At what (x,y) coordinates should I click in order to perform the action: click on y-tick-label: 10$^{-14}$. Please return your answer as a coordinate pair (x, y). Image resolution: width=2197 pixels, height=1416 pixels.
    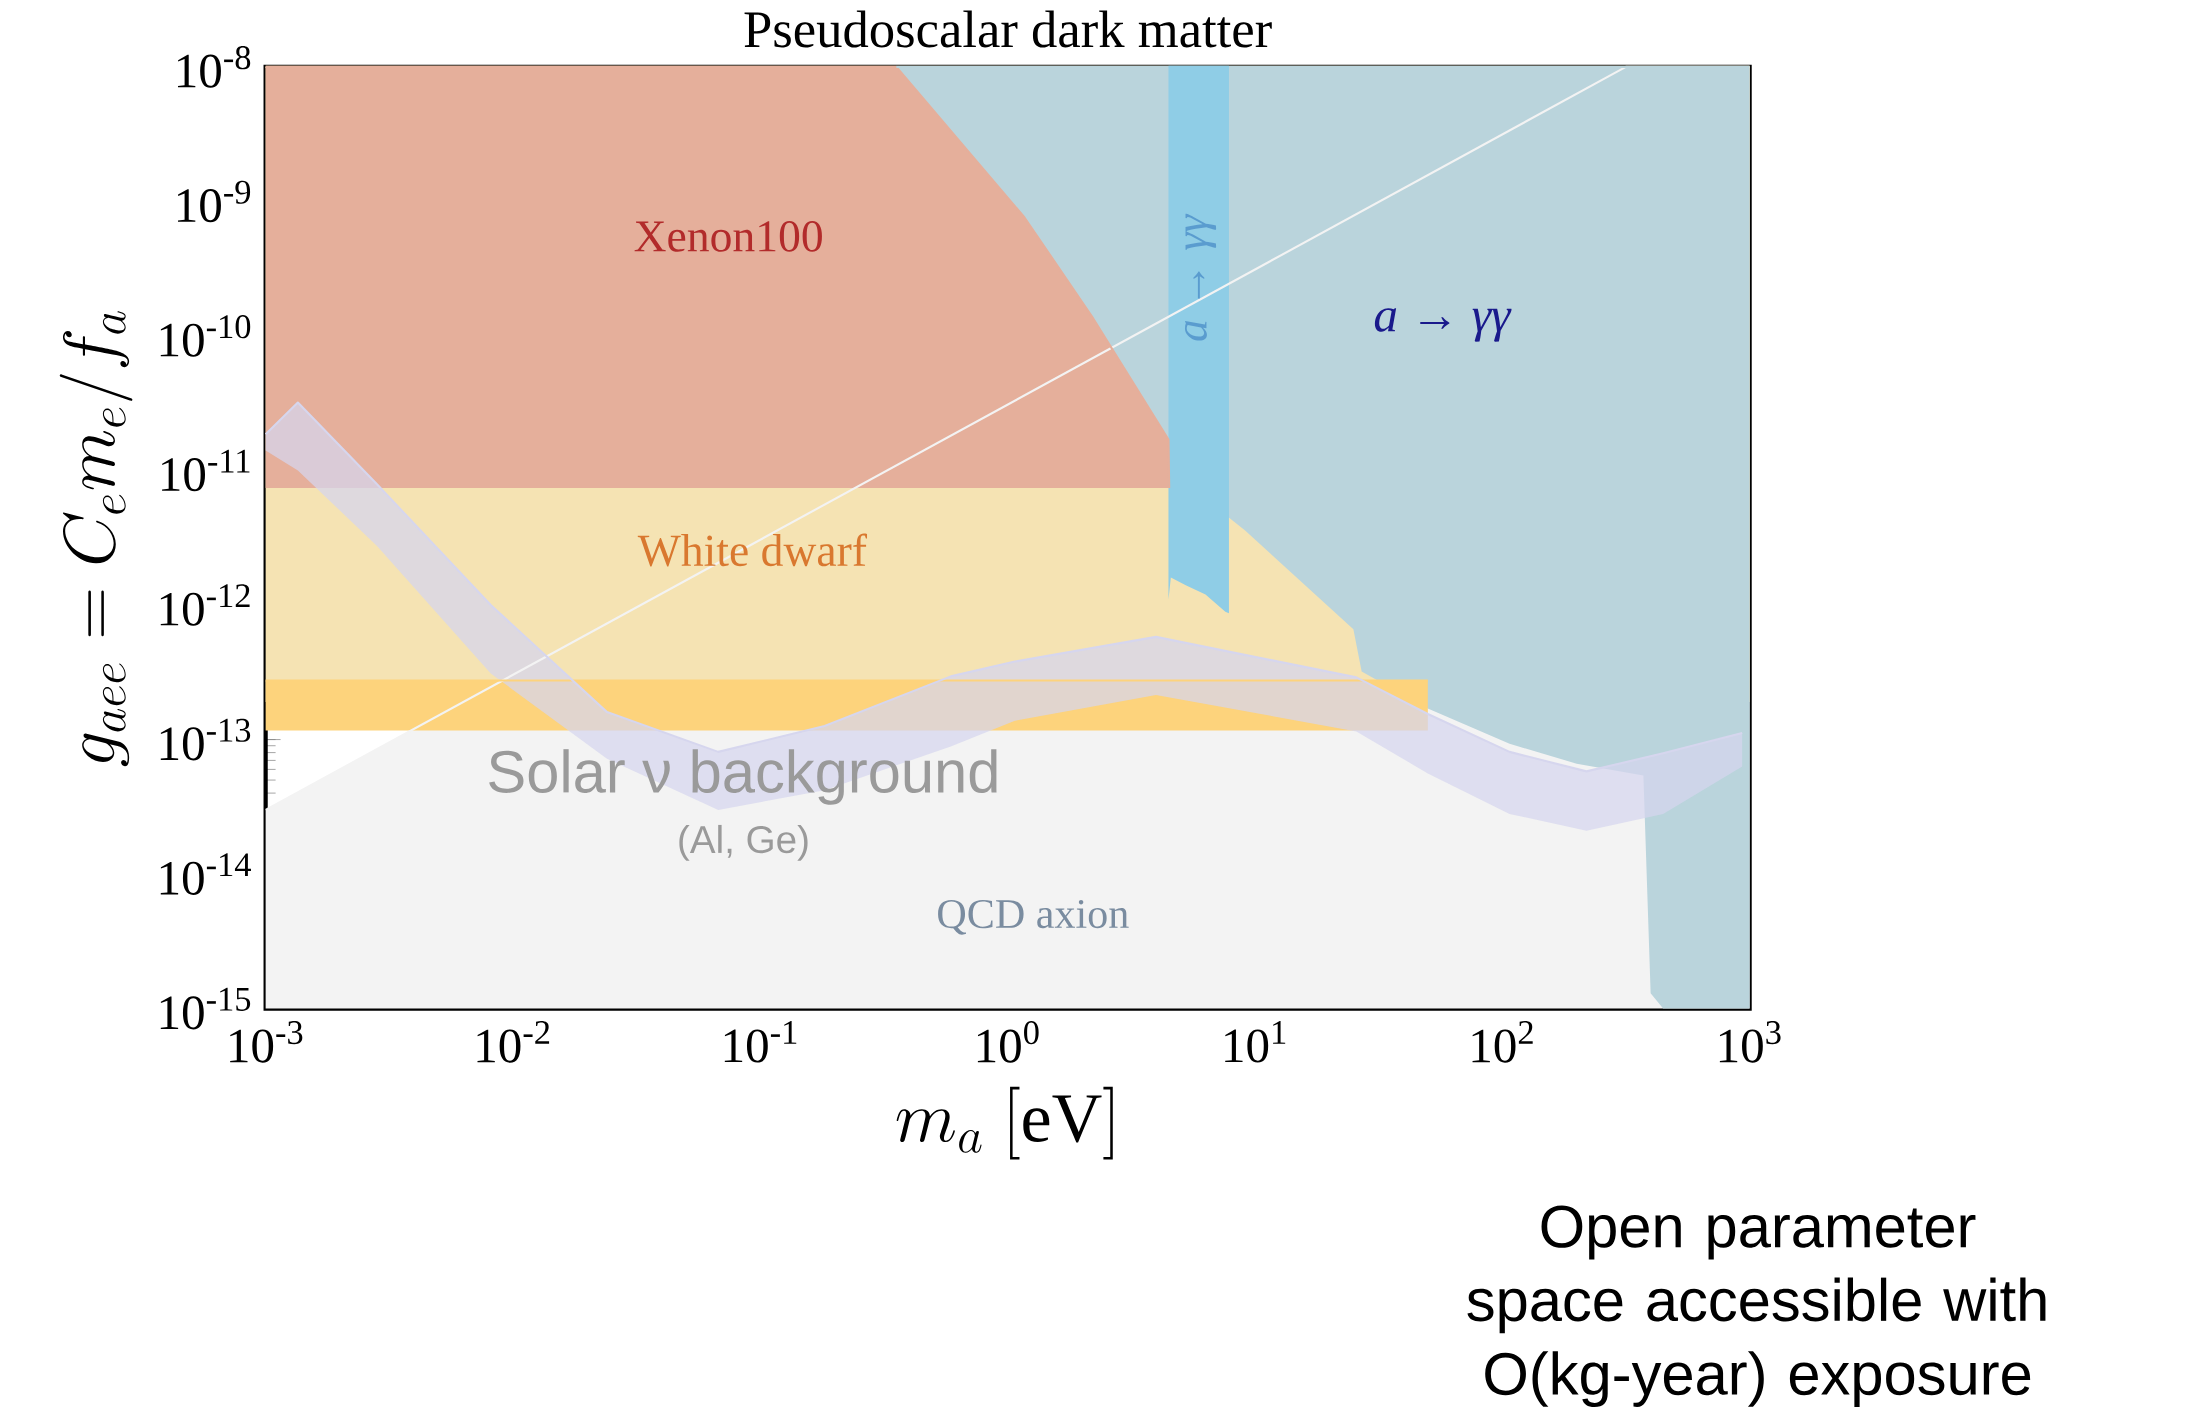
    Looking at the image, I should click on (205, 874).